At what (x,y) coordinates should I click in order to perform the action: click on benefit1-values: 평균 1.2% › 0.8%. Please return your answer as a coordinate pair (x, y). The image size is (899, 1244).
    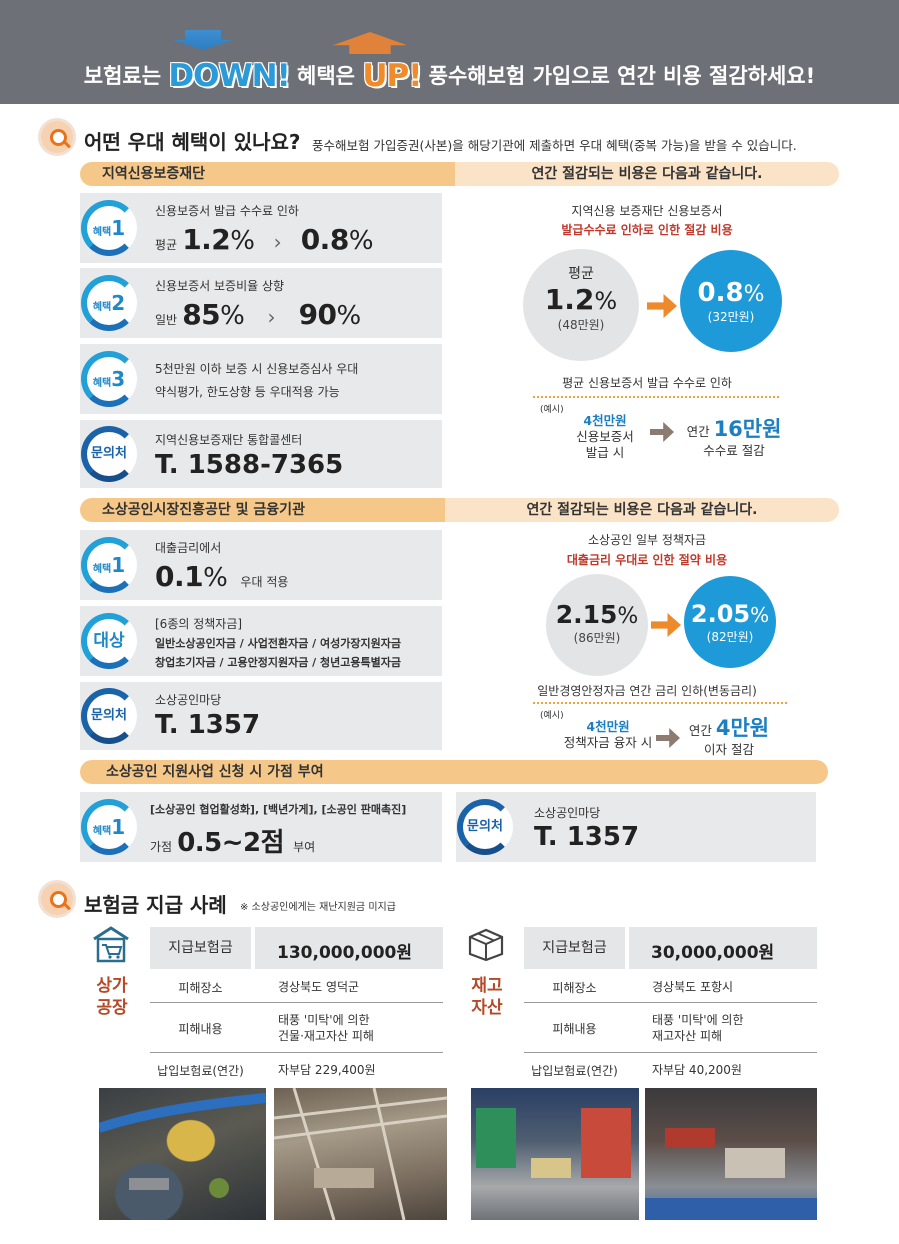
    Looking at the image, I should click on (264, 239).